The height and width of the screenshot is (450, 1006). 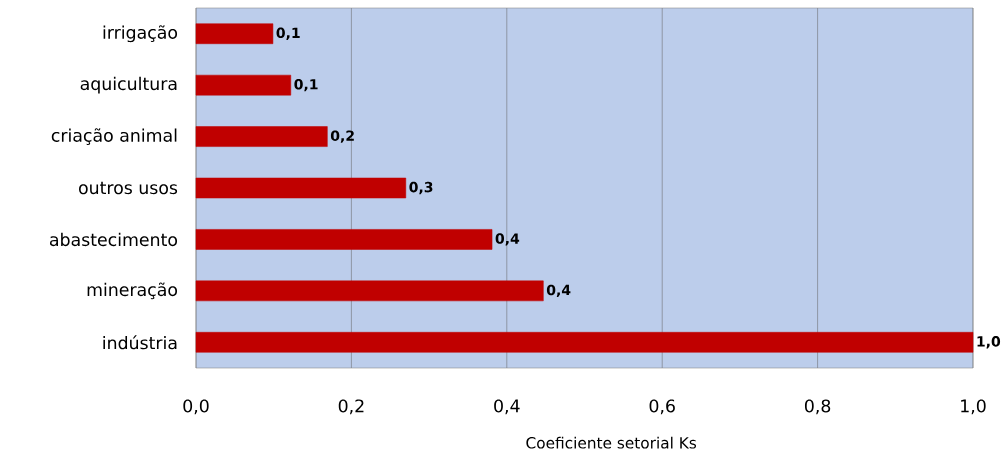 What do you see at coordinates (140, 342) in the screenshot?
I see `y-tick-label: indústria` at bounding box center [140, 342].